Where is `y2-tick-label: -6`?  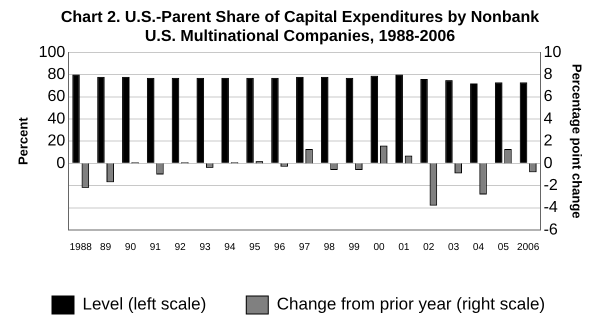 y2-tick-label: -6 is located at coordinates (551, 229).